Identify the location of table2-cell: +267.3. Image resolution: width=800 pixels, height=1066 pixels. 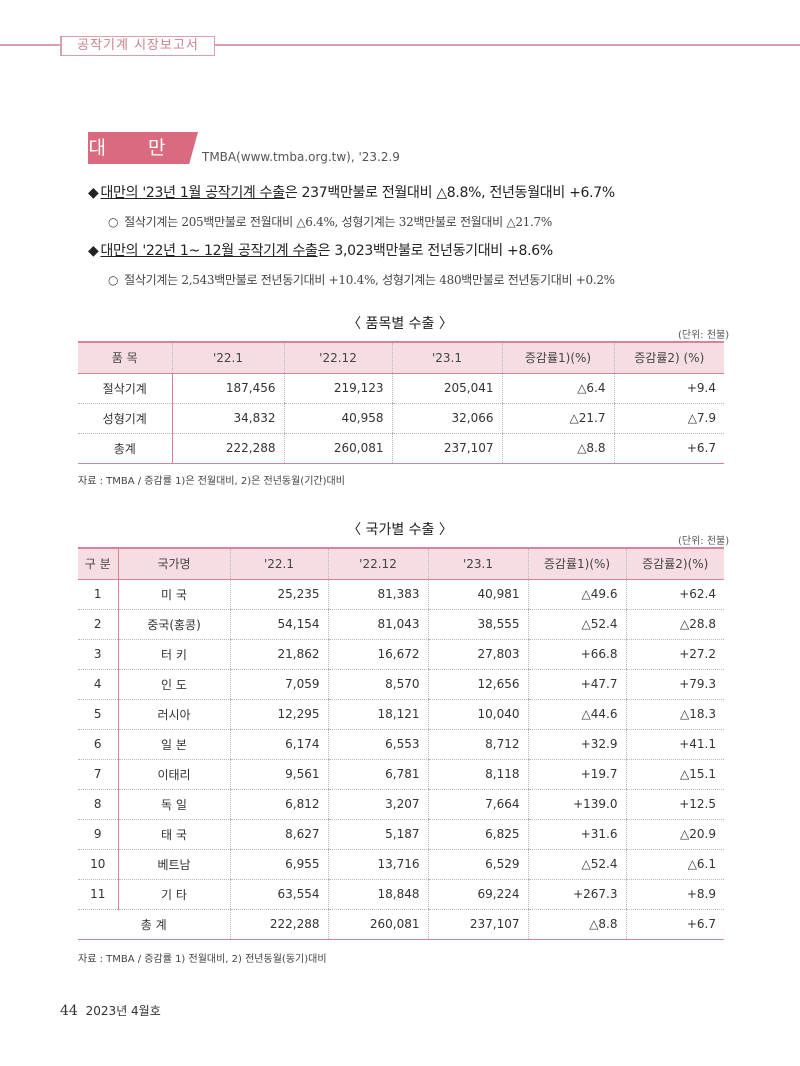
(576, 894).